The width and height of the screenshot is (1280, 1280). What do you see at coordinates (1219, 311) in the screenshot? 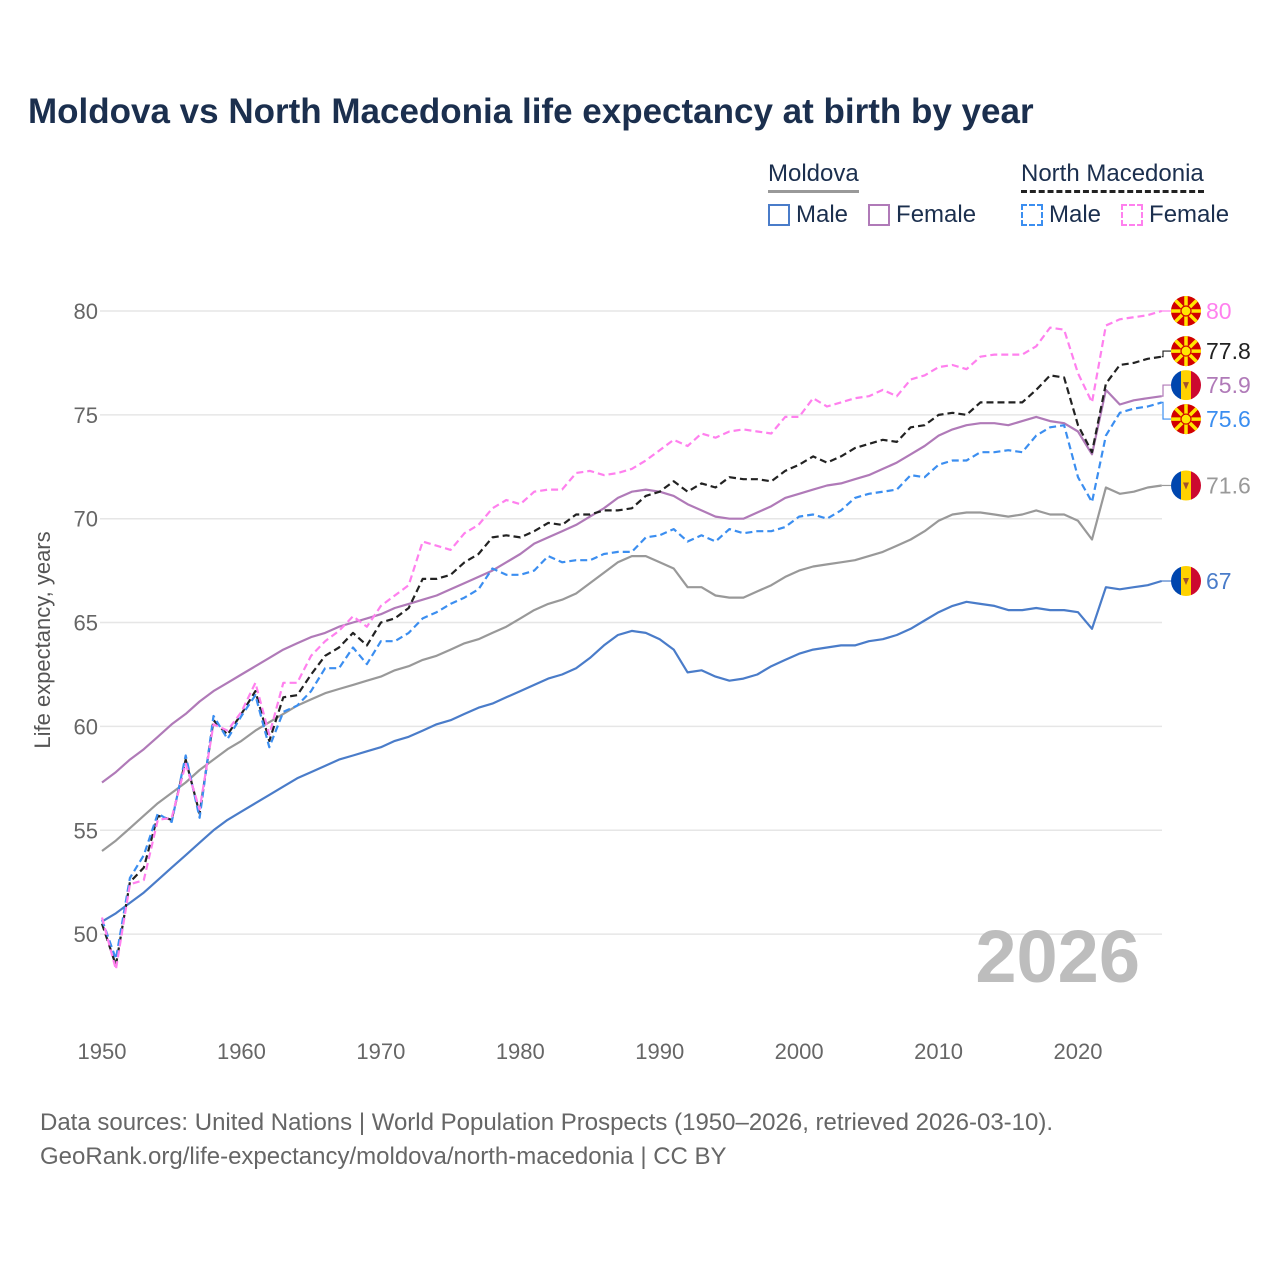
I see `end-value-label: 80` at bounding box center [1219, 311].